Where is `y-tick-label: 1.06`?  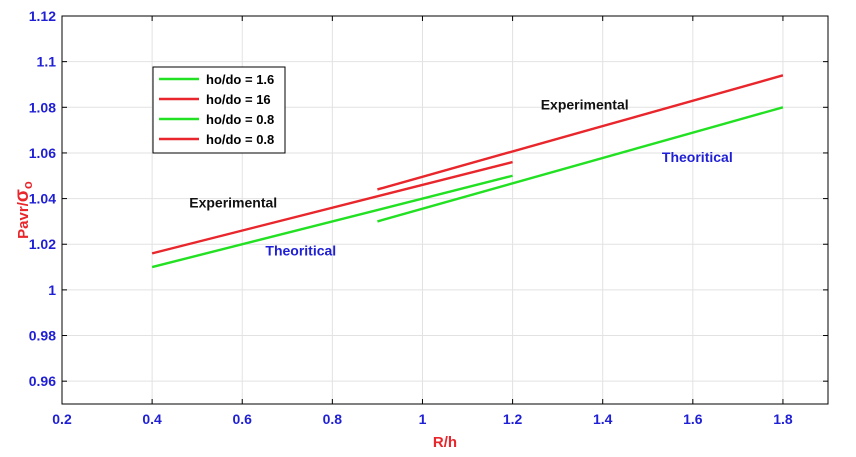
y-tick-label: 1.06 is located at coordinates (42, 153).